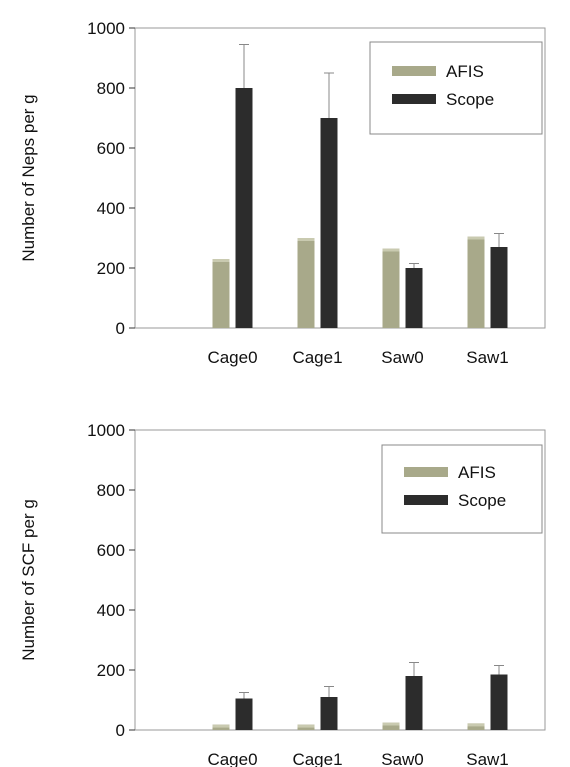 The height and width of the screenshot is (767, 570). What do you see at coordinates (306, 283) in the screenshot?
I see `bar-afis-cage1` at bounding box center [306, 283].